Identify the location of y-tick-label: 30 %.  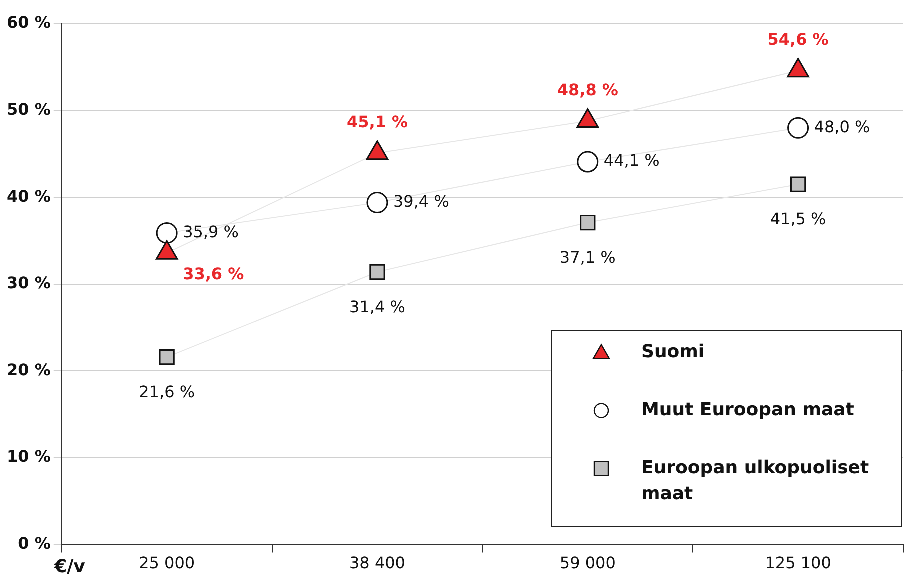
(28, 283).